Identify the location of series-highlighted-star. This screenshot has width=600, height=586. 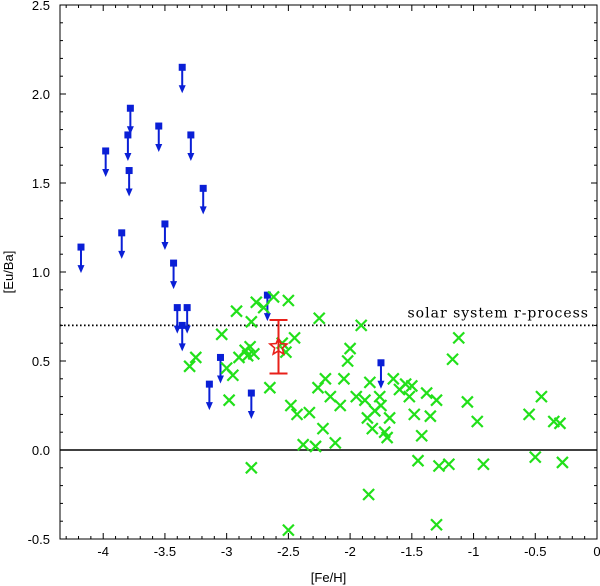
(278, 347).